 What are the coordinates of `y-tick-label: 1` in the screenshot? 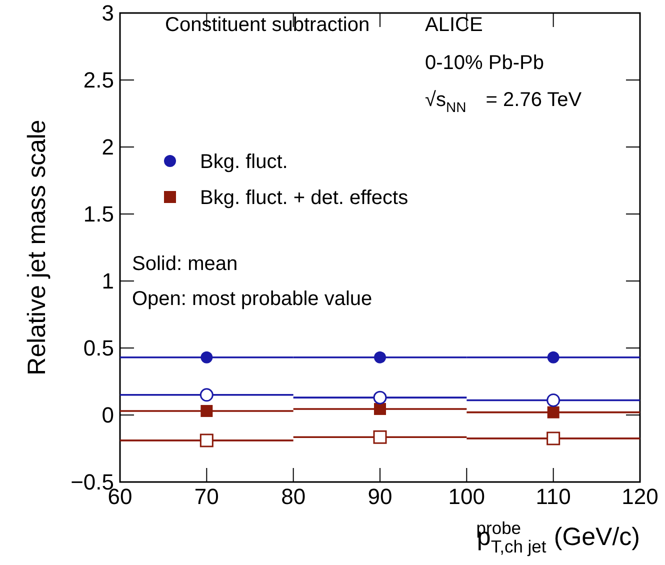 It's located at (108, 281).